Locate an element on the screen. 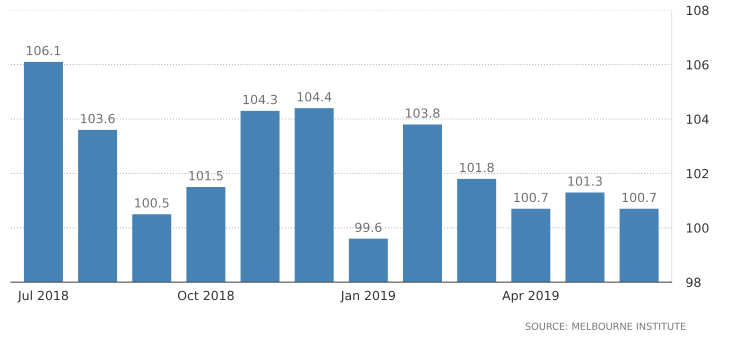 Image resolution: width=730 pixels, height=340 pixels. data-label: 104.4 is located at coordinates (315, 97).